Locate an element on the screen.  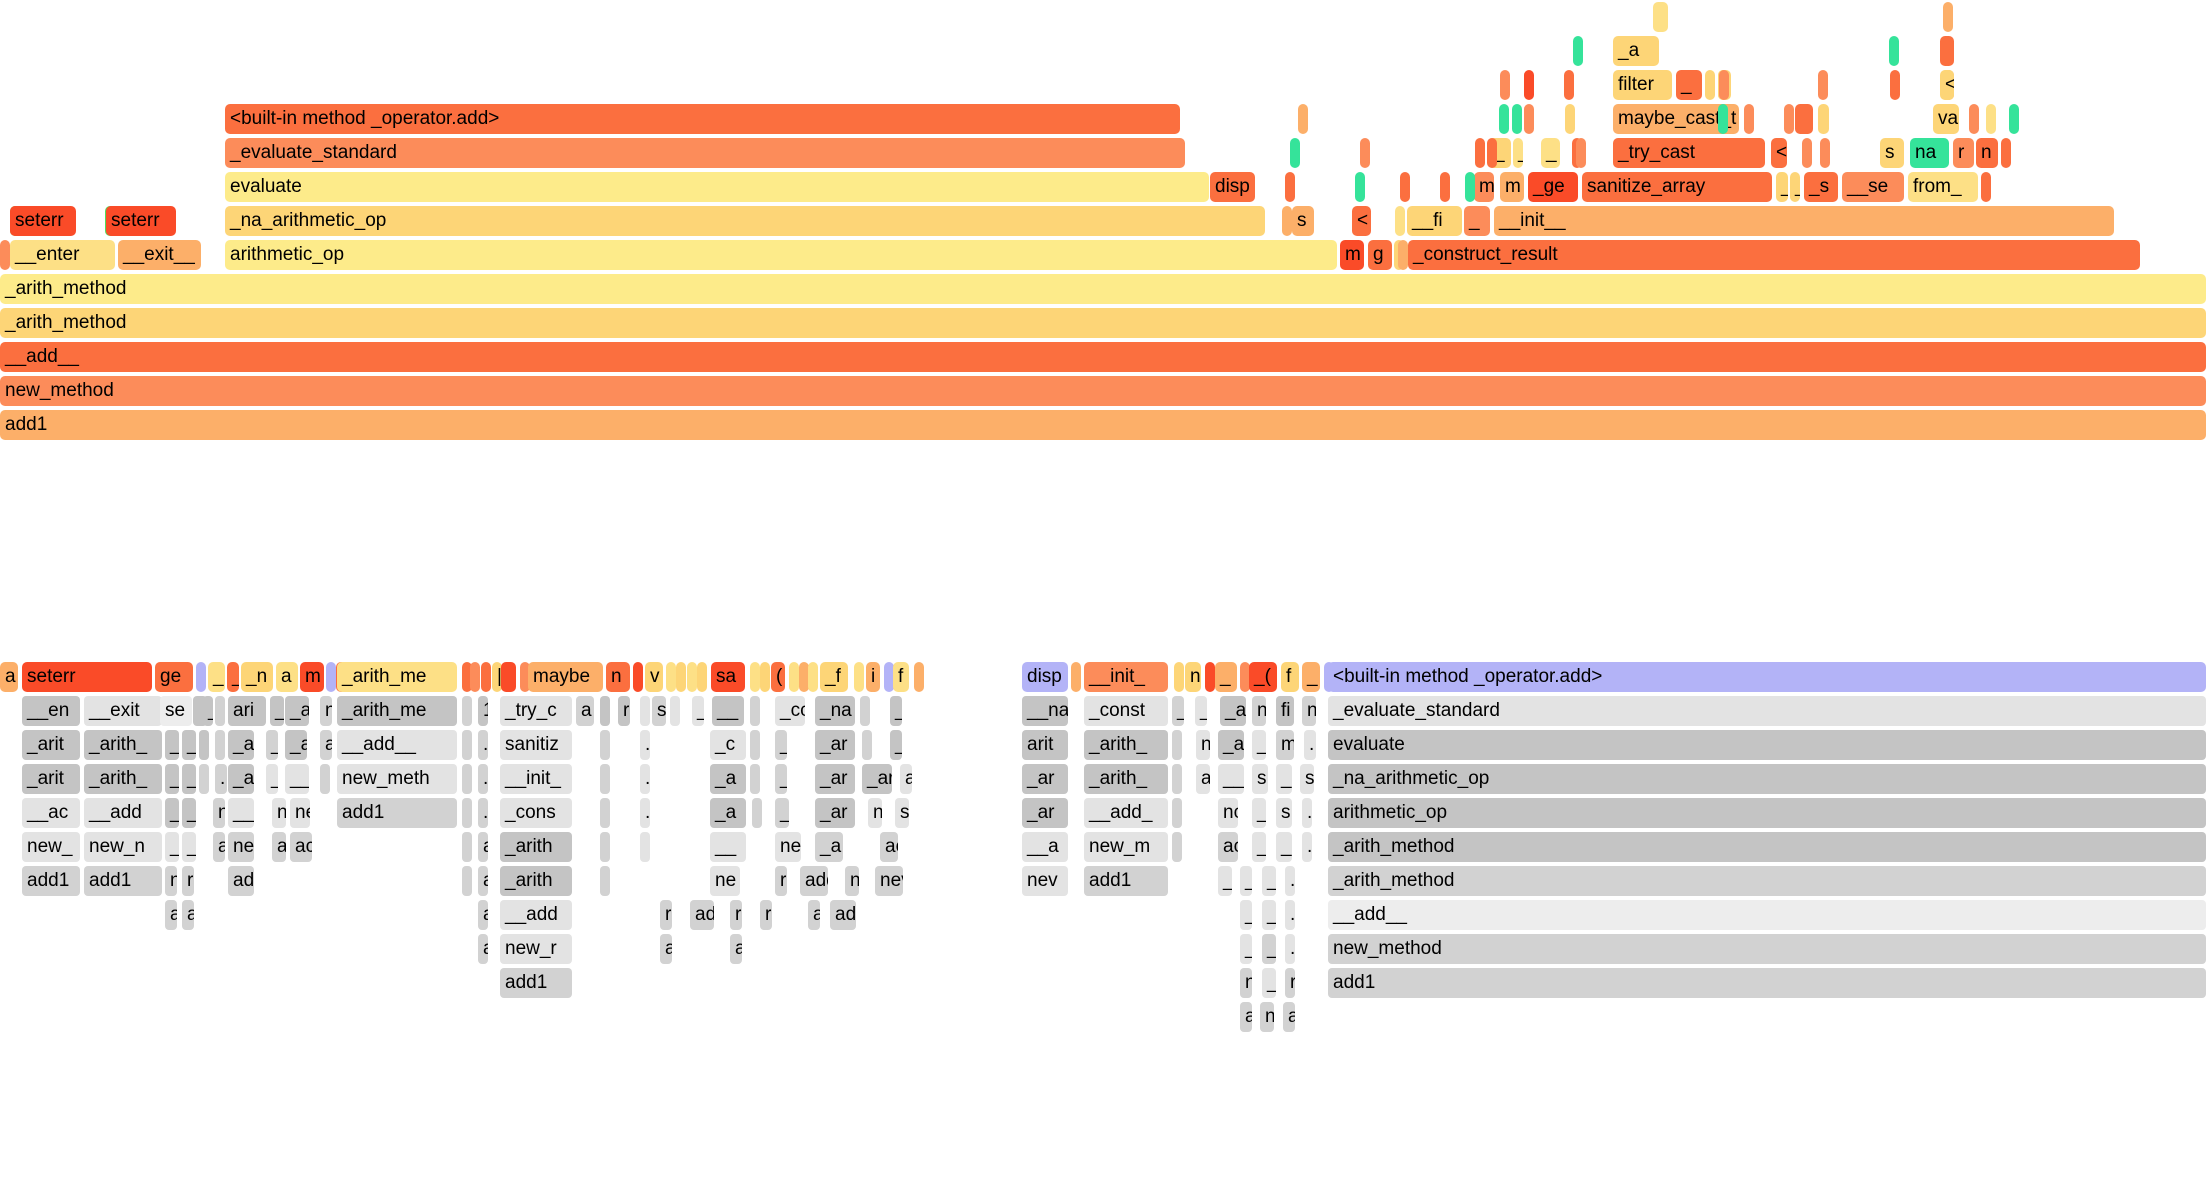
flame-frame-built-in-method-operator-add: <built-in method _operator.add> is located at coordinates (1767, 677).